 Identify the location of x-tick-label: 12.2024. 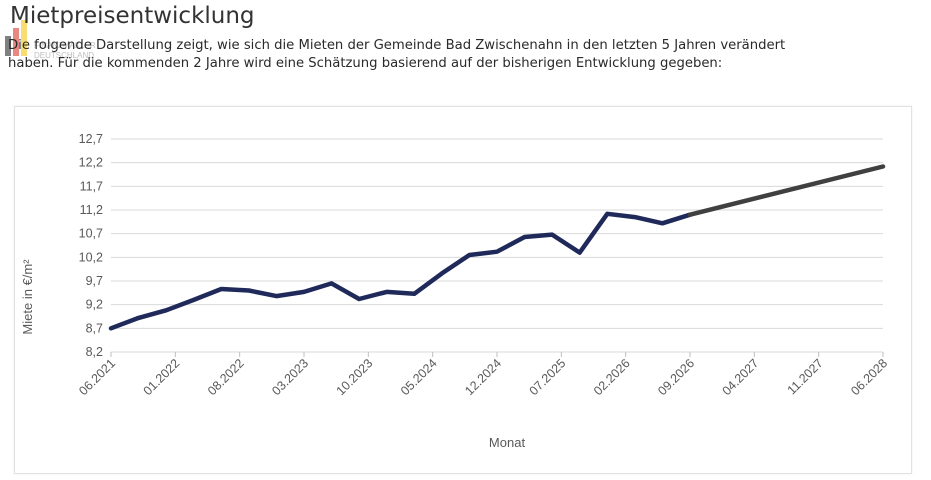
(483, 377).